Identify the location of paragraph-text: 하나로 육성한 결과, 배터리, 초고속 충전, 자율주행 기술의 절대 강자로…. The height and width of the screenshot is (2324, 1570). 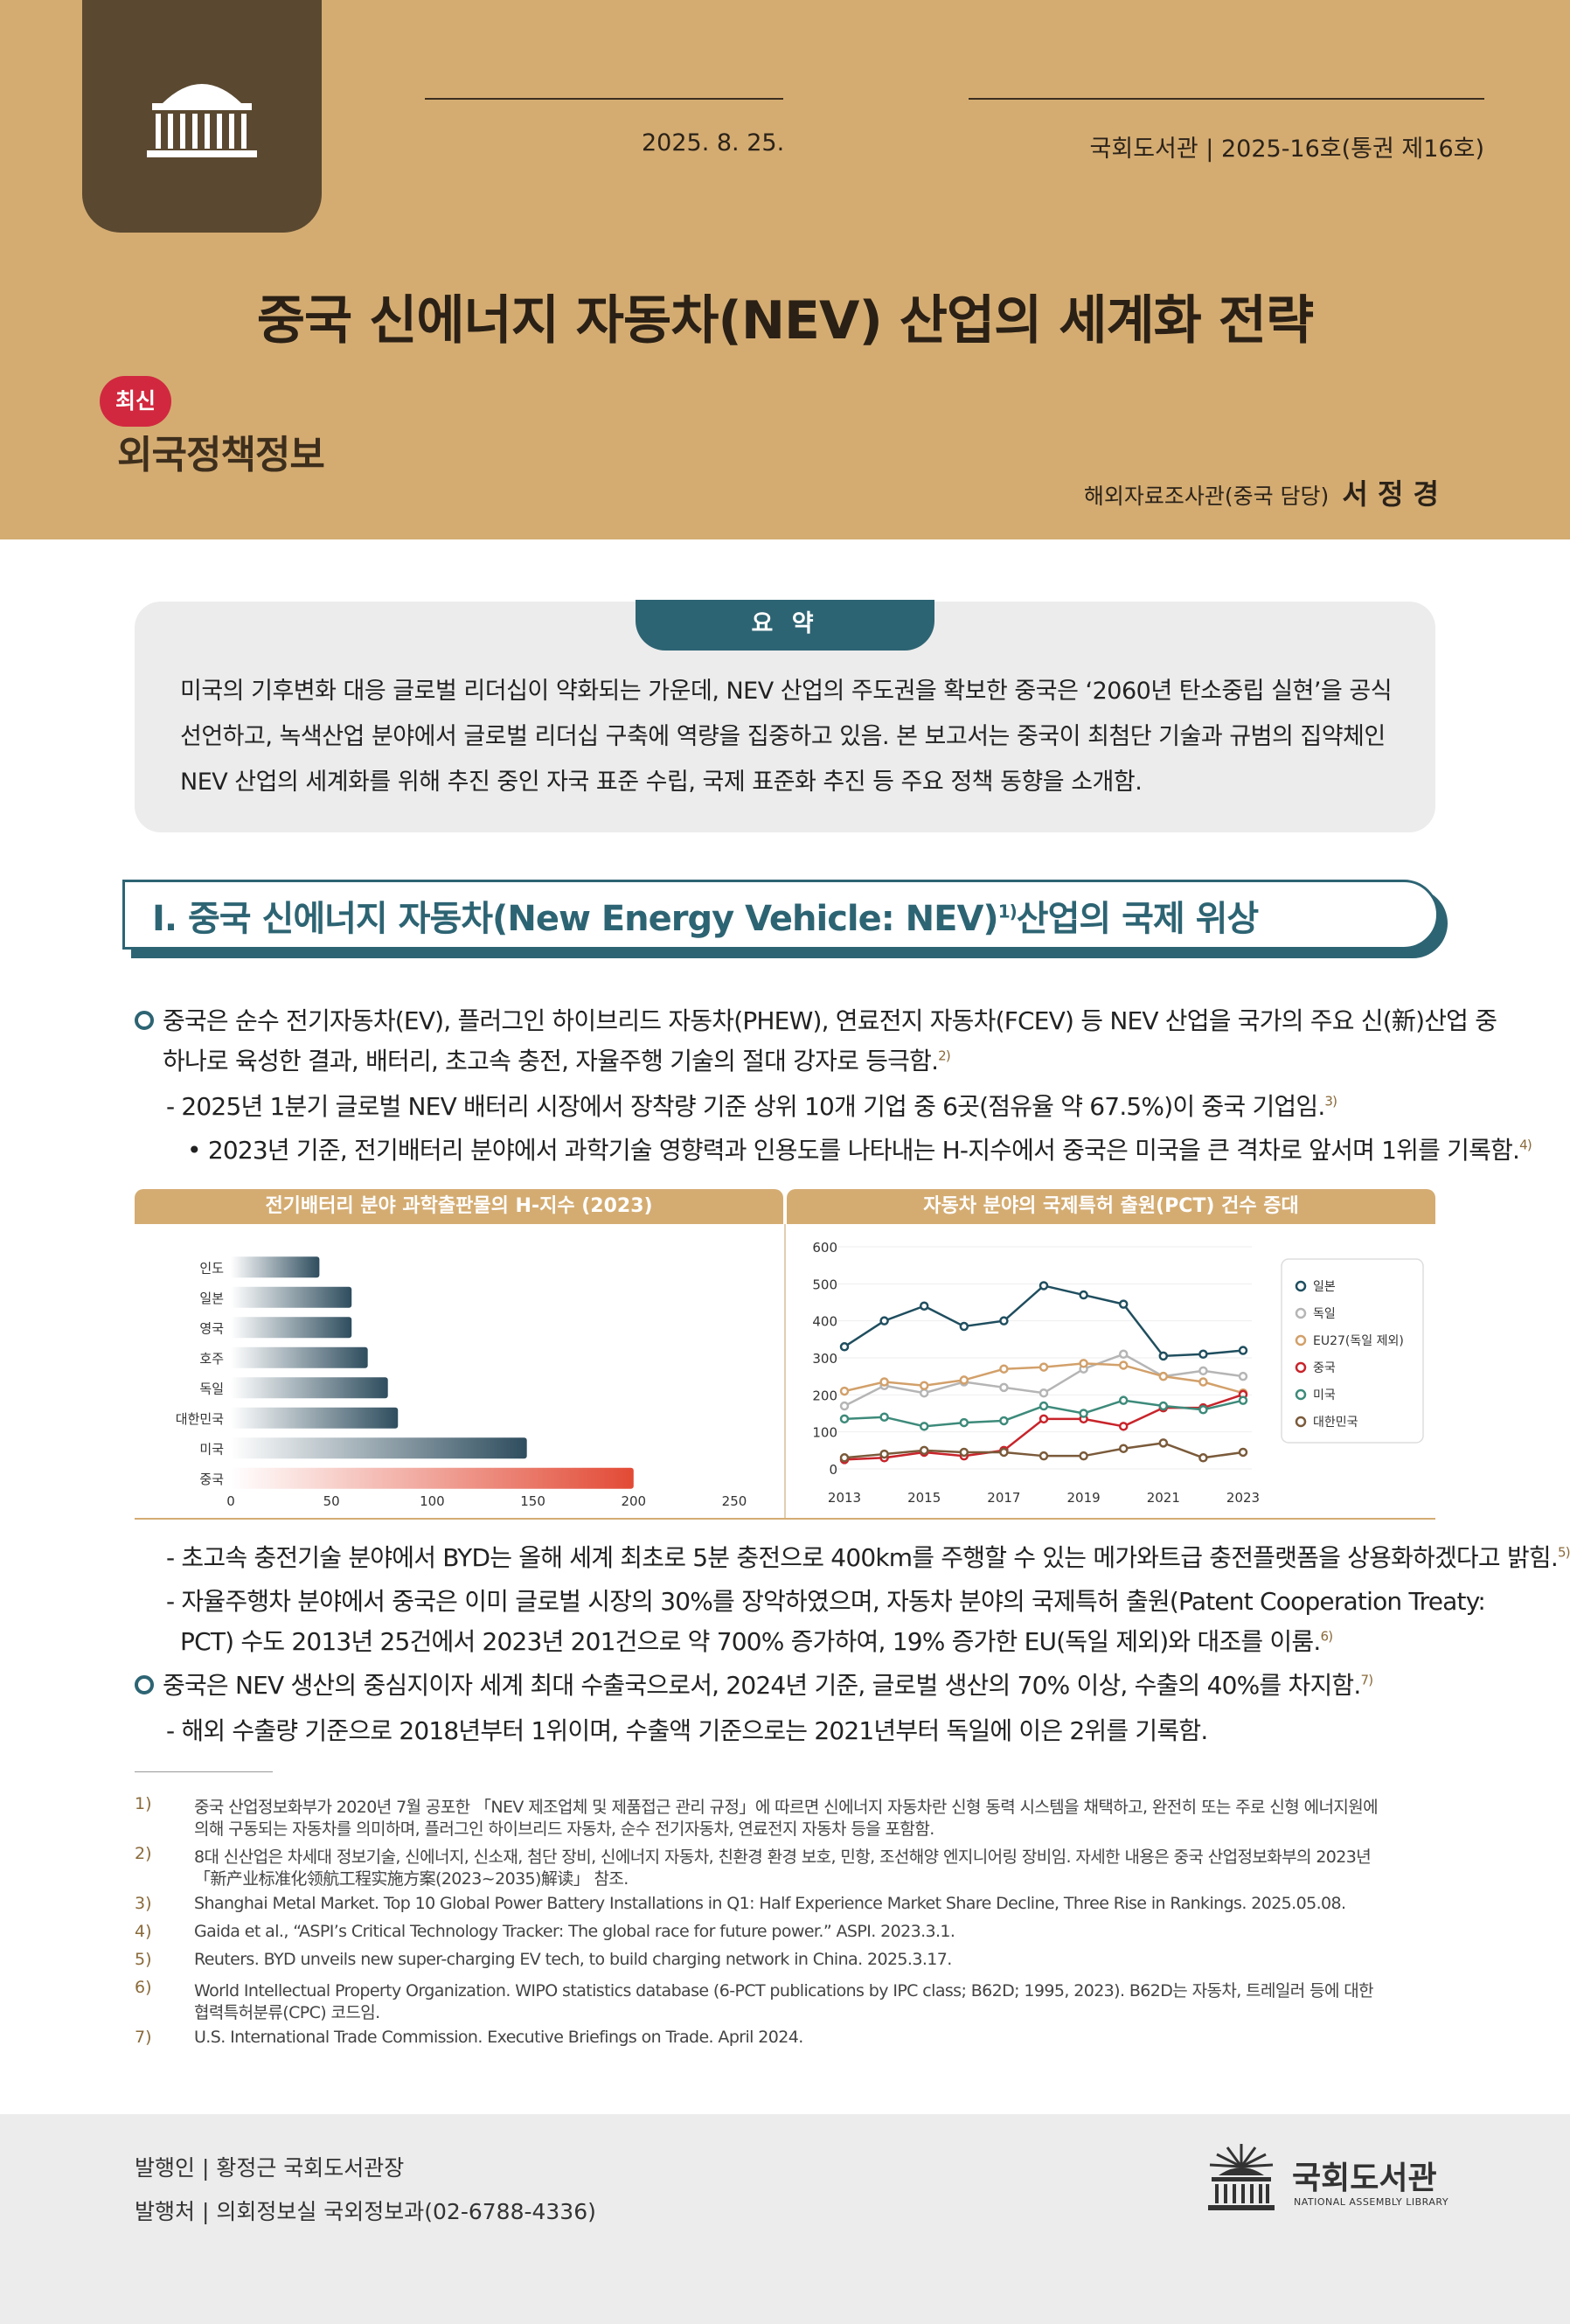
(551, 1061).